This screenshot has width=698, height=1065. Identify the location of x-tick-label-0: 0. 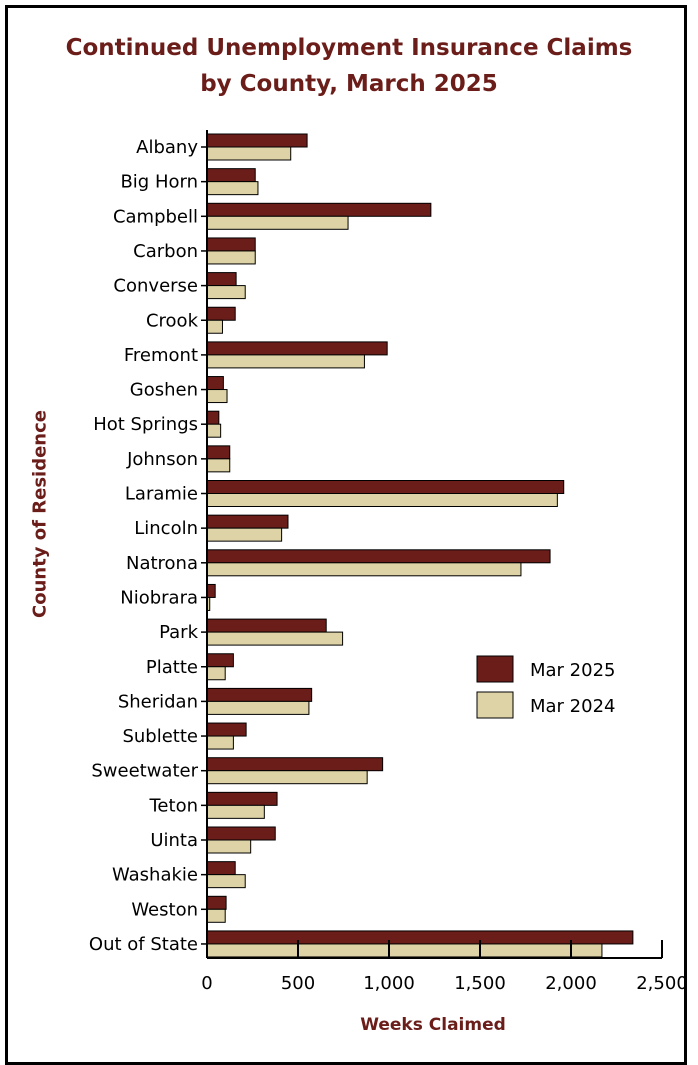
(206, 983).